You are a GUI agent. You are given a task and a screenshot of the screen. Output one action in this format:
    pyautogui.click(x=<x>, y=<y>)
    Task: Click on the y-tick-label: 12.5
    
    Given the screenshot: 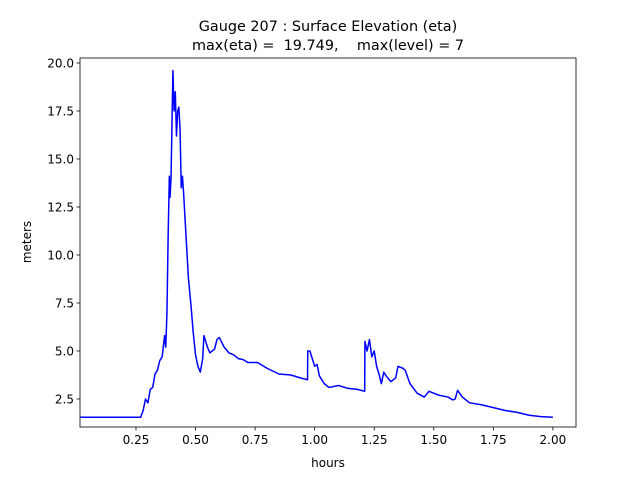 What is the action you would take?
    pyautogui.click(x=60, y=207)
    